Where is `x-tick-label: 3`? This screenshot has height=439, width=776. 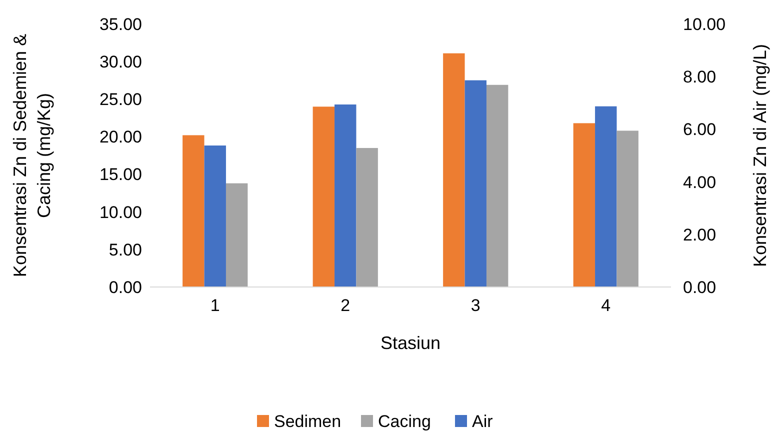 x-tick-label: 3 is located at coordinates (475, 305).